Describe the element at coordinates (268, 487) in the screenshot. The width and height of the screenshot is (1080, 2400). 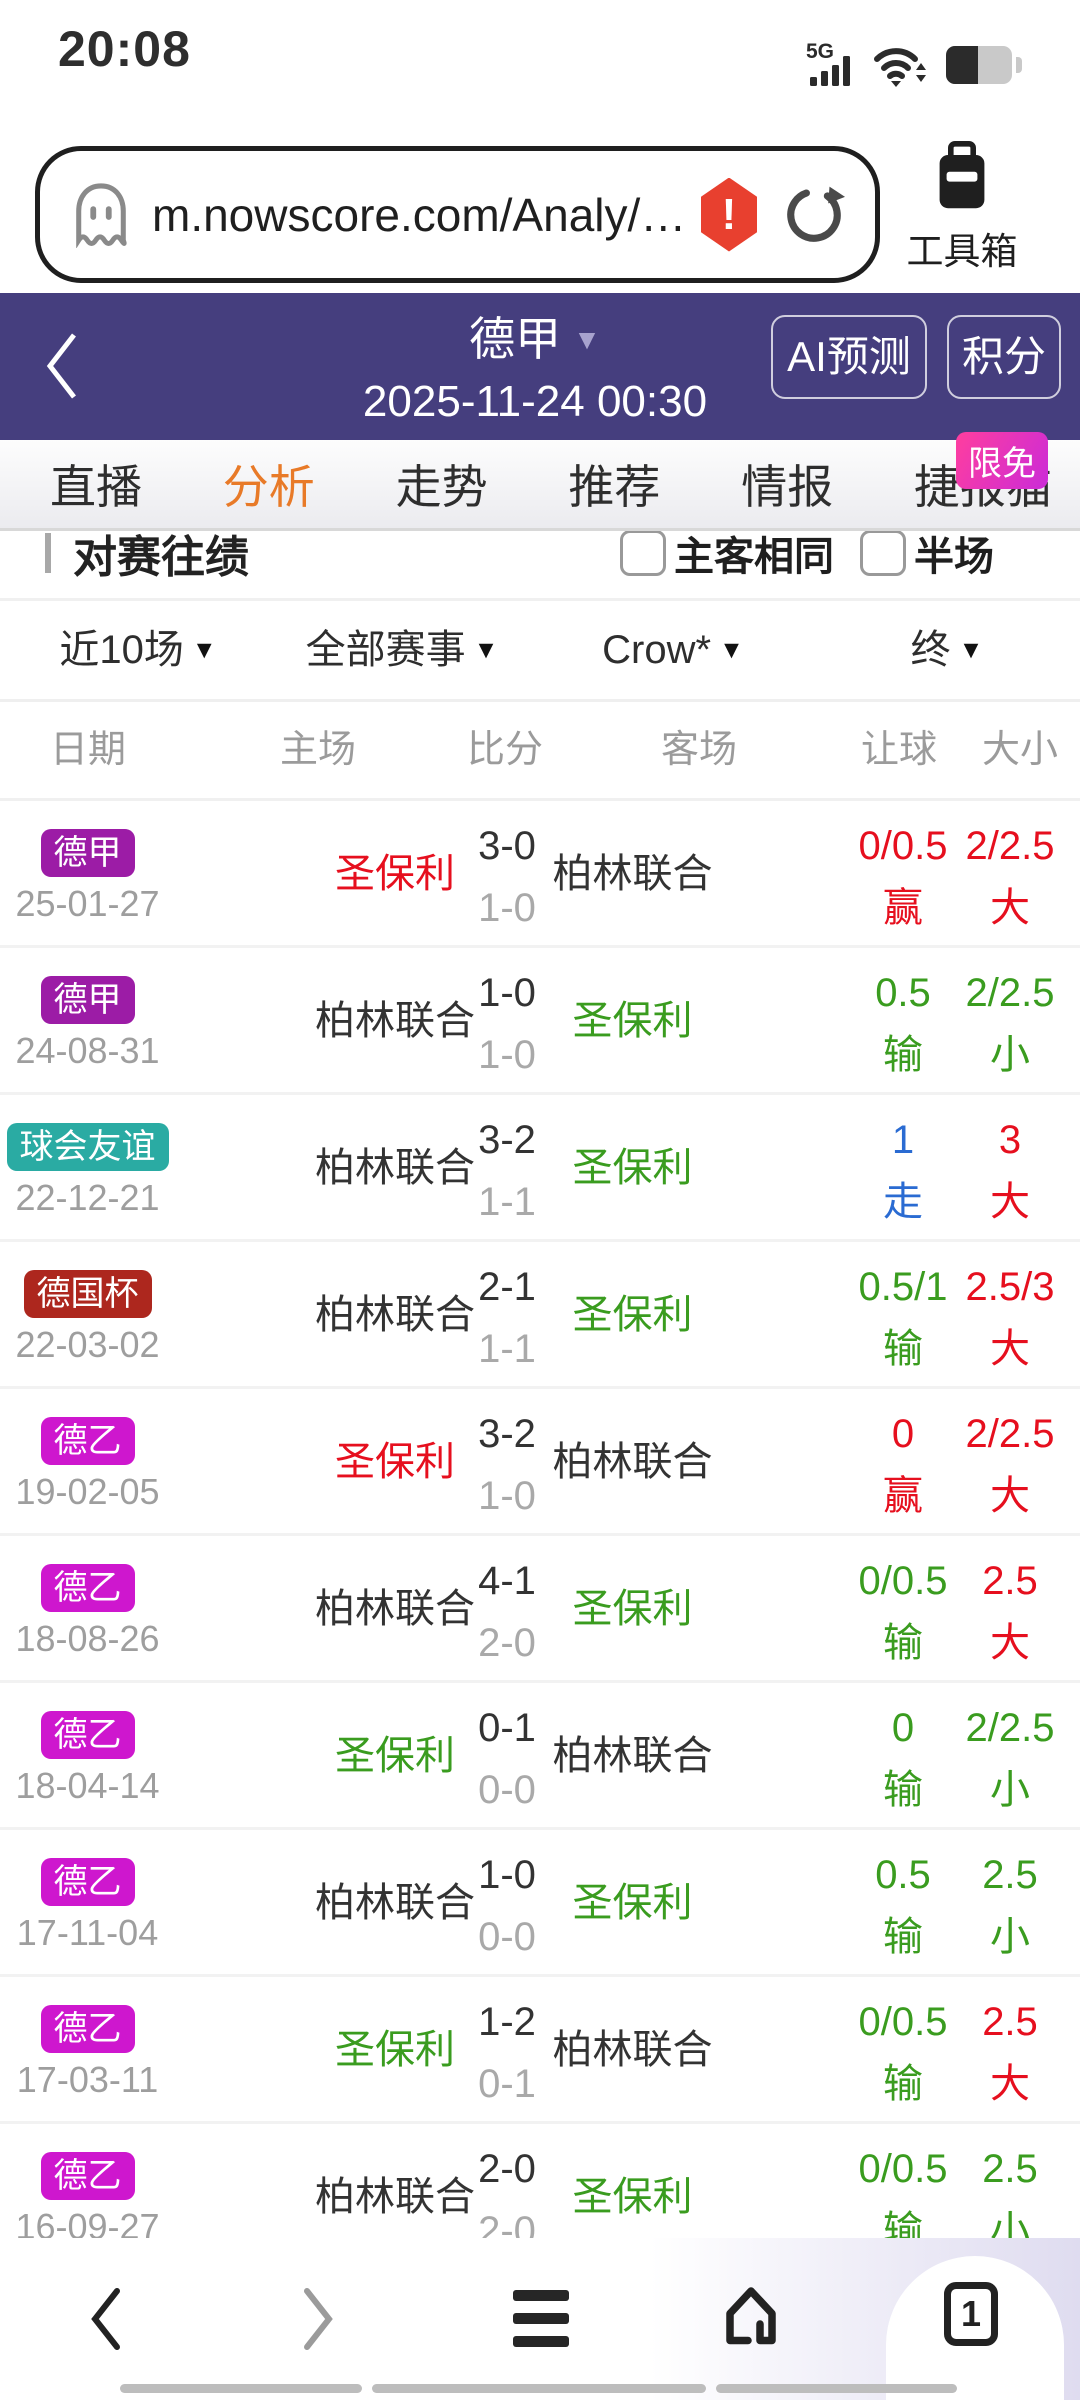
I see `tab-分析: 分析` at that location.